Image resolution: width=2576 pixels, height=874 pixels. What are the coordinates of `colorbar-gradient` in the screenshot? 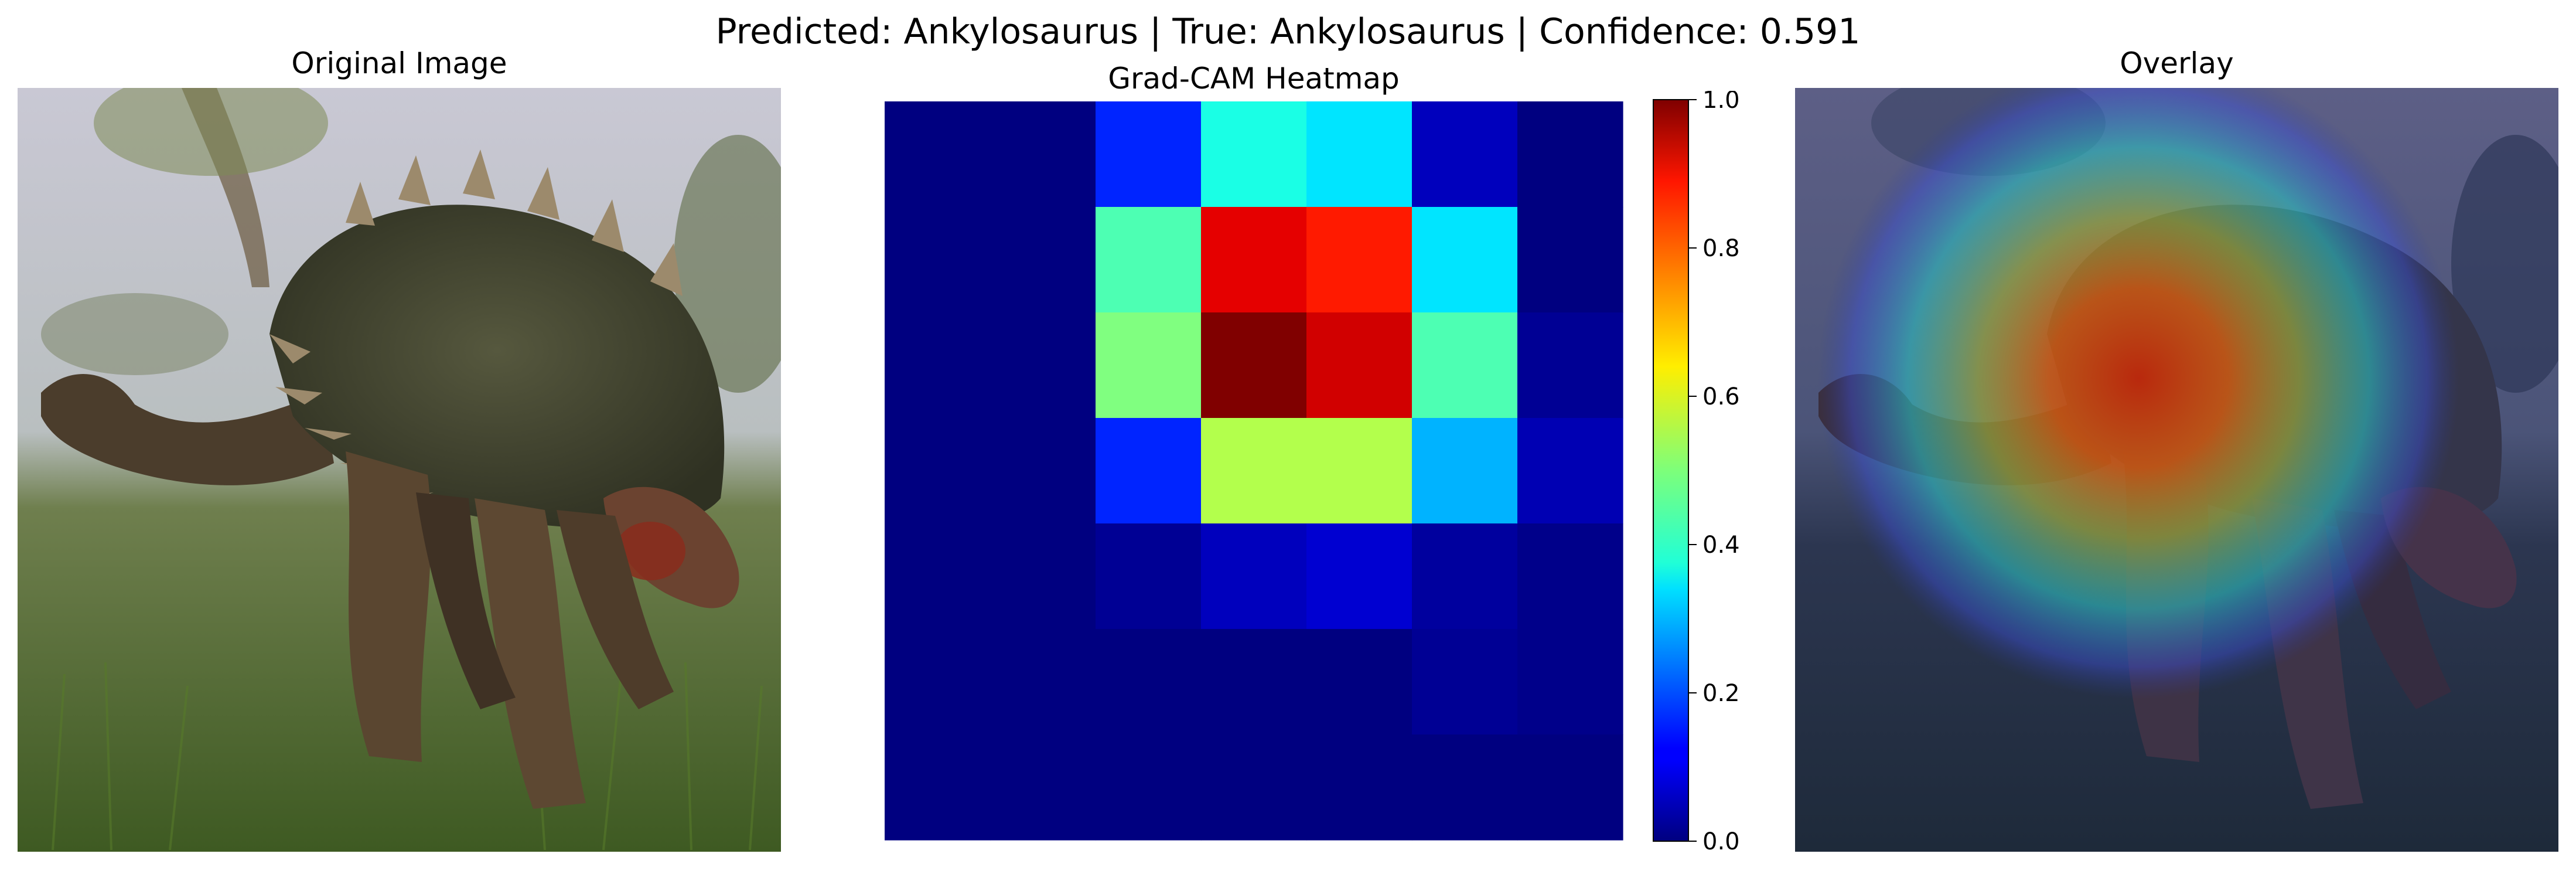 It's located at (1671, 470).